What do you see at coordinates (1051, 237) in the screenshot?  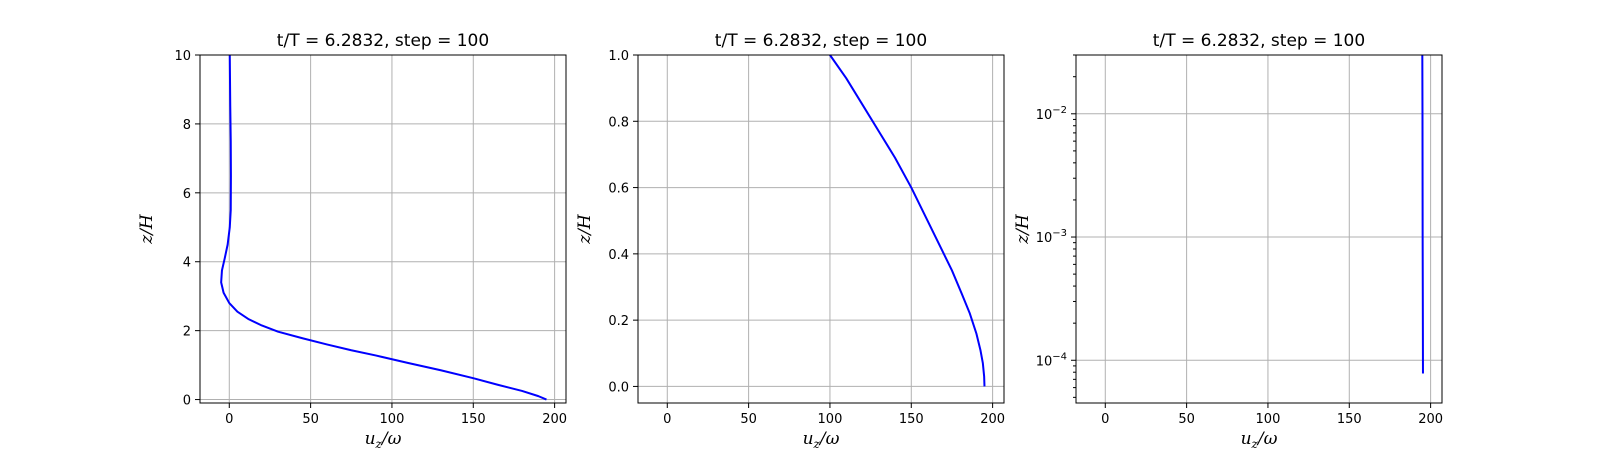 I see `y-tick-label: 10⁻³` at bounding box center [1051, 237].